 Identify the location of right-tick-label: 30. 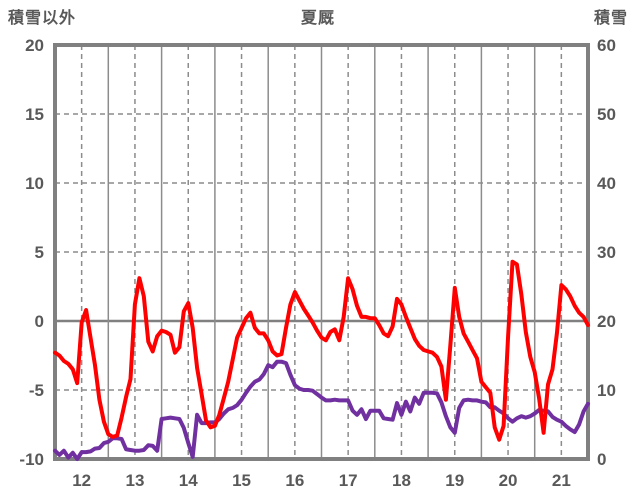
(606, 252).